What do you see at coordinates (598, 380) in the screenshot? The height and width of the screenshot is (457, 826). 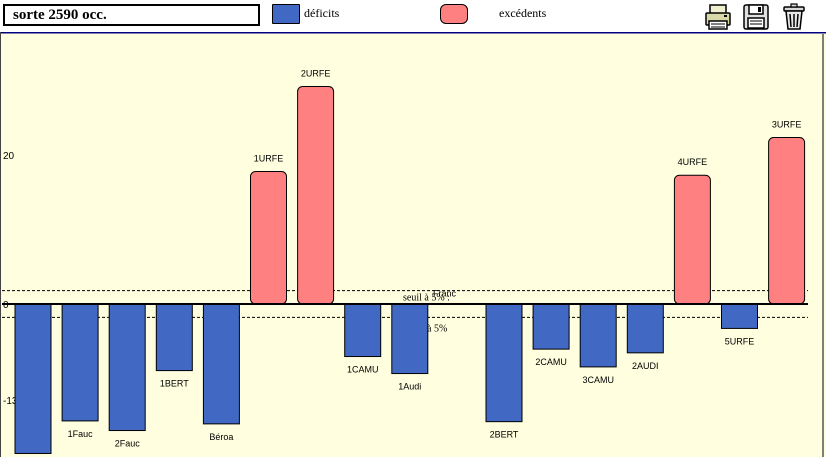 I see `bar-label: 3CAMU` at bounding box center [598, 380].